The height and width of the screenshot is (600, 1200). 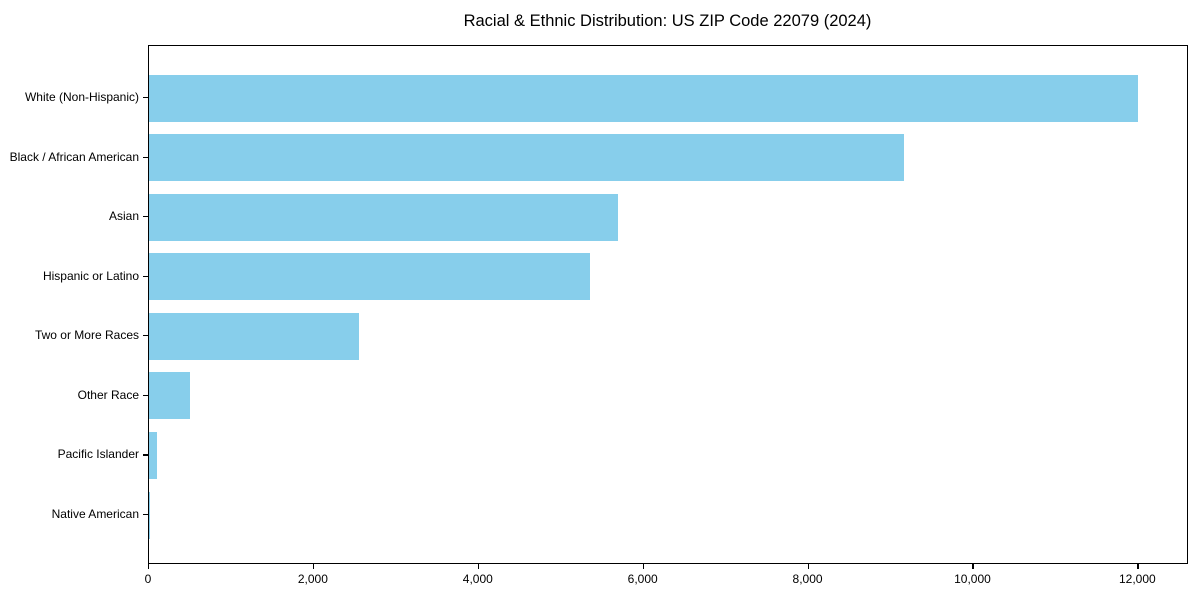 I want to click on y-tick-label-2: Asian, so click(x=123, y=216).